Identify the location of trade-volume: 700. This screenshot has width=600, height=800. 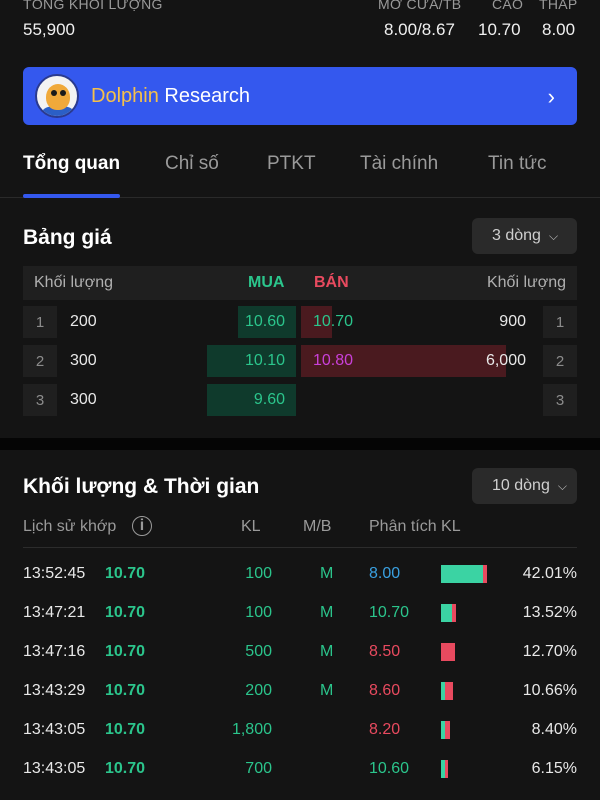
(258, 768).